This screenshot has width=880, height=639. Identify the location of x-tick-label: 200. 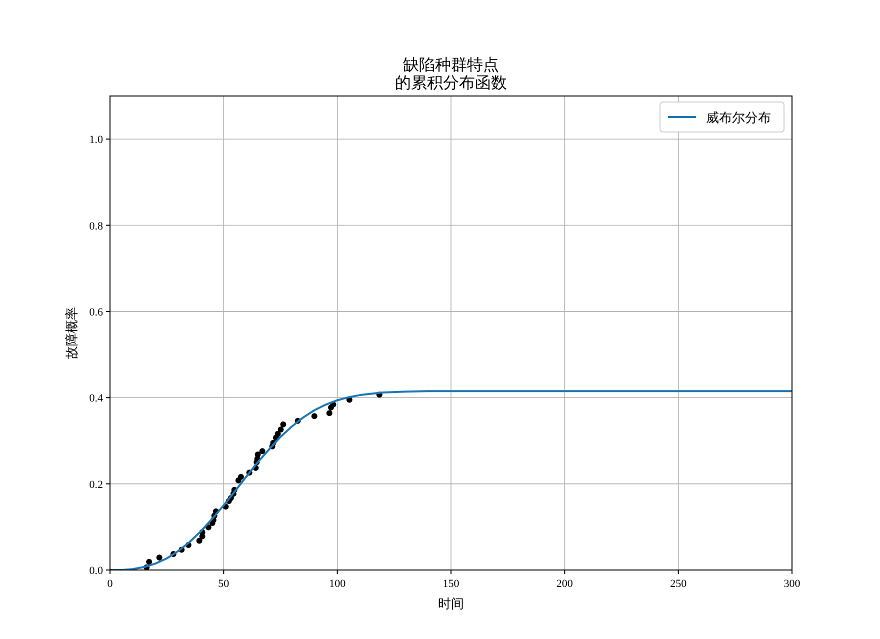
(565, 584).